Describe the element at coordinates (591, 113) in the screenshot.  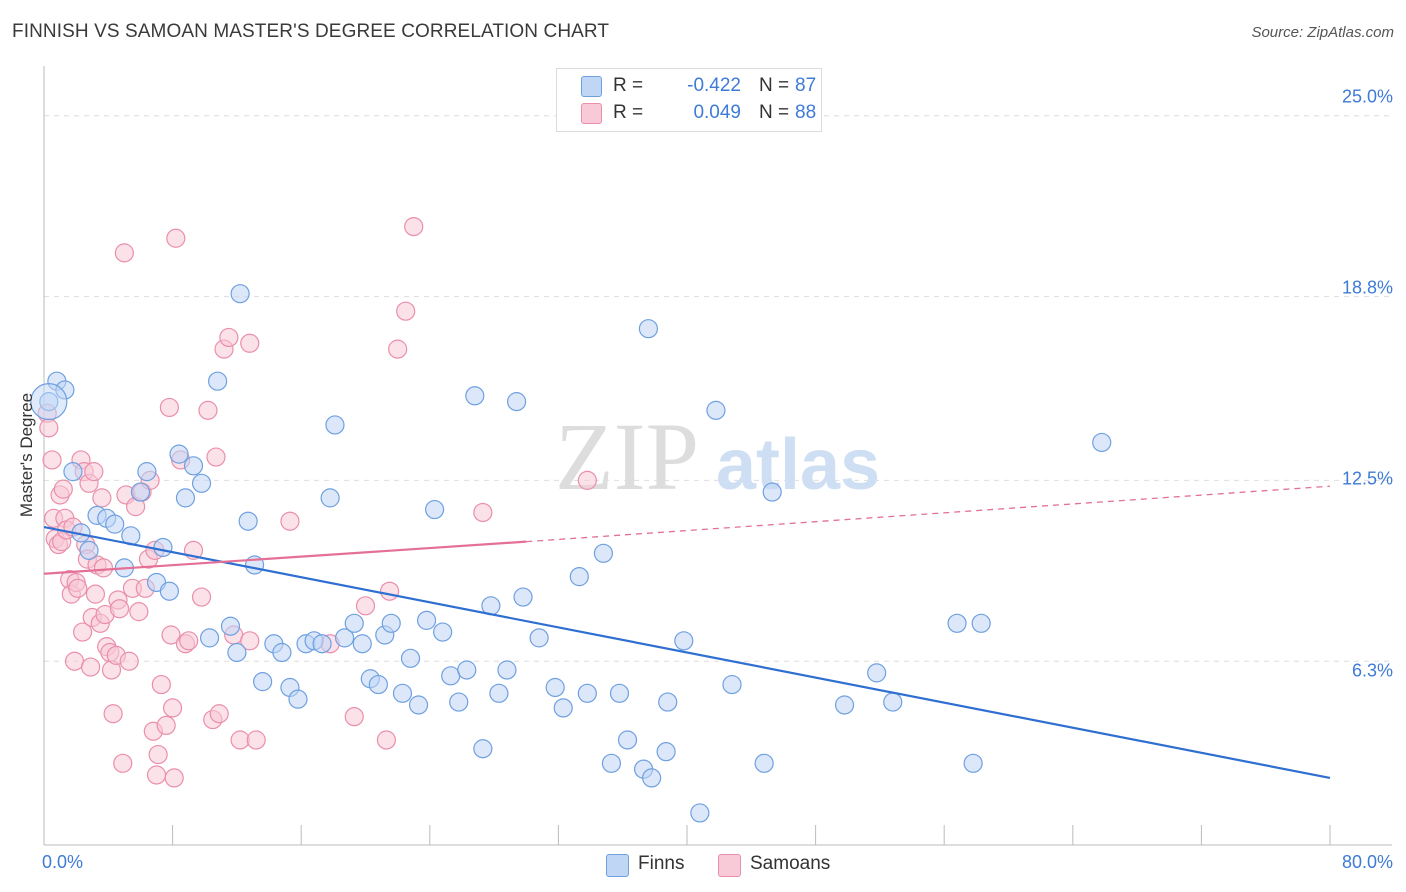
I see `samoans-swatch` at that location.